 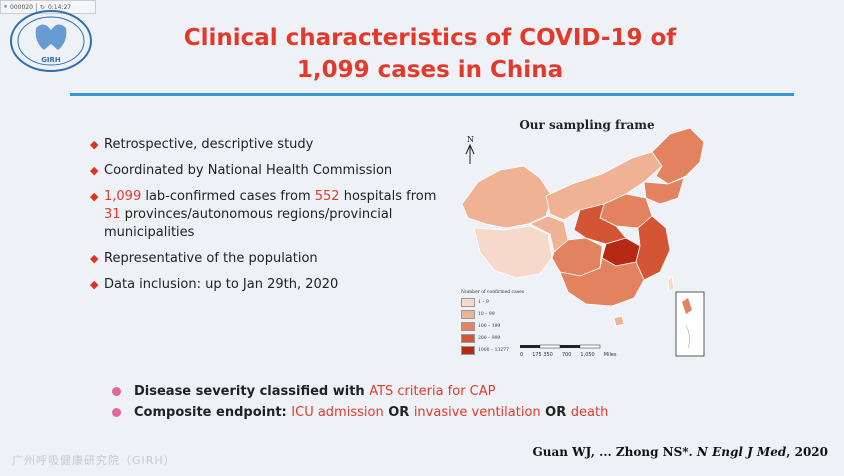 What do you see at coordinates (470, 153) in the screenshot?
I see `north-arrow-icon` at bounding box center [470, 153].